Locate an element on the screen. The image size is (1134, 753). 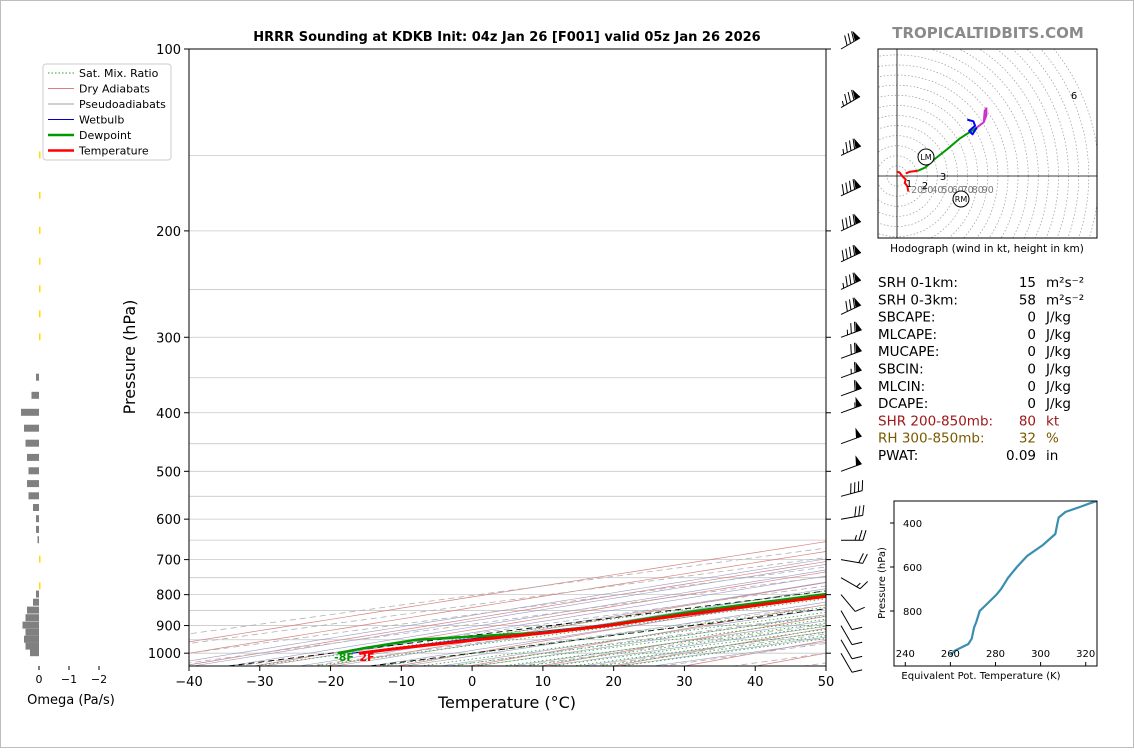
x-tick-label: −20 is located at coordinates (330, 682).